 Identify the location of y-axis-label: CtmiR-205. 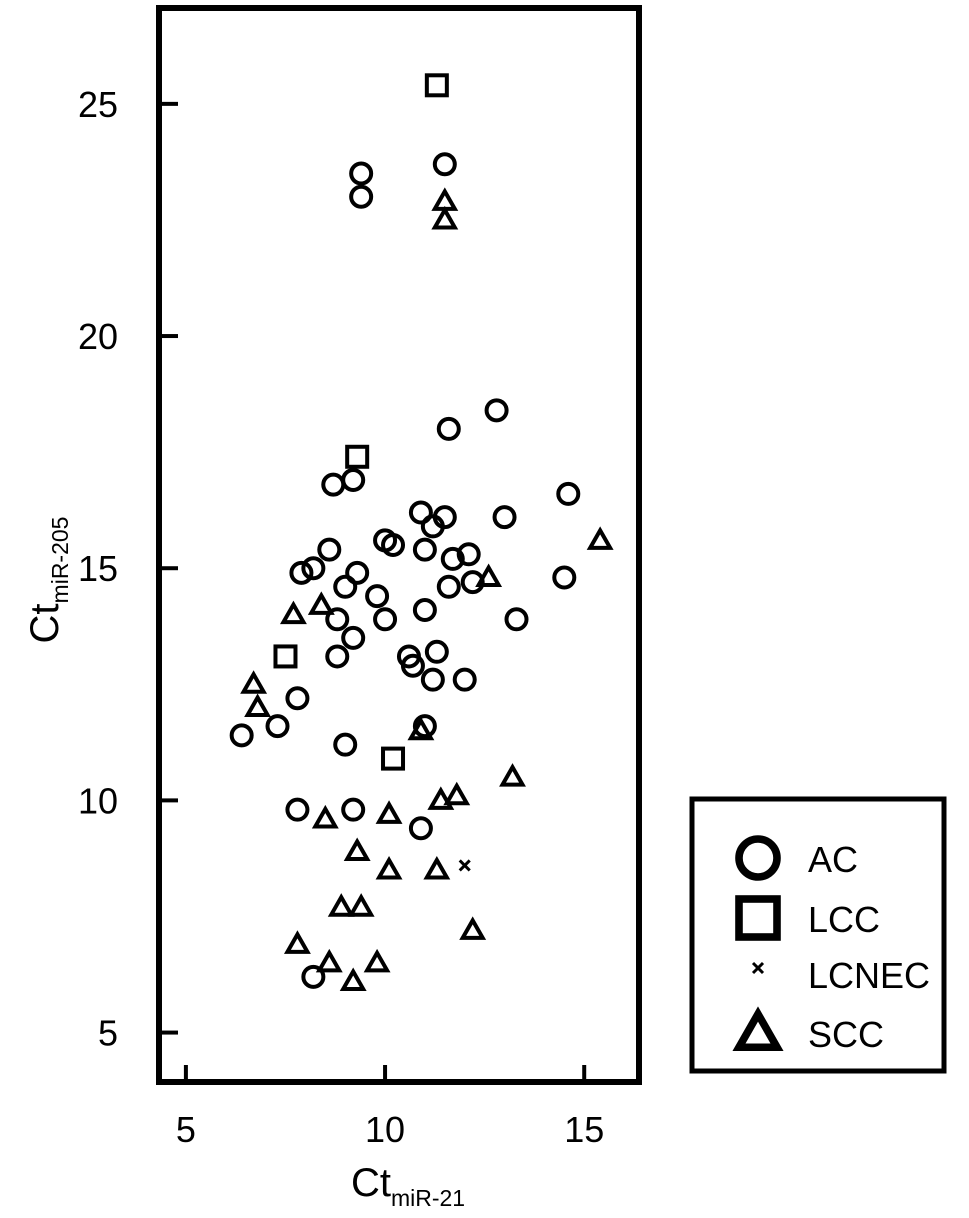
(48, 580).